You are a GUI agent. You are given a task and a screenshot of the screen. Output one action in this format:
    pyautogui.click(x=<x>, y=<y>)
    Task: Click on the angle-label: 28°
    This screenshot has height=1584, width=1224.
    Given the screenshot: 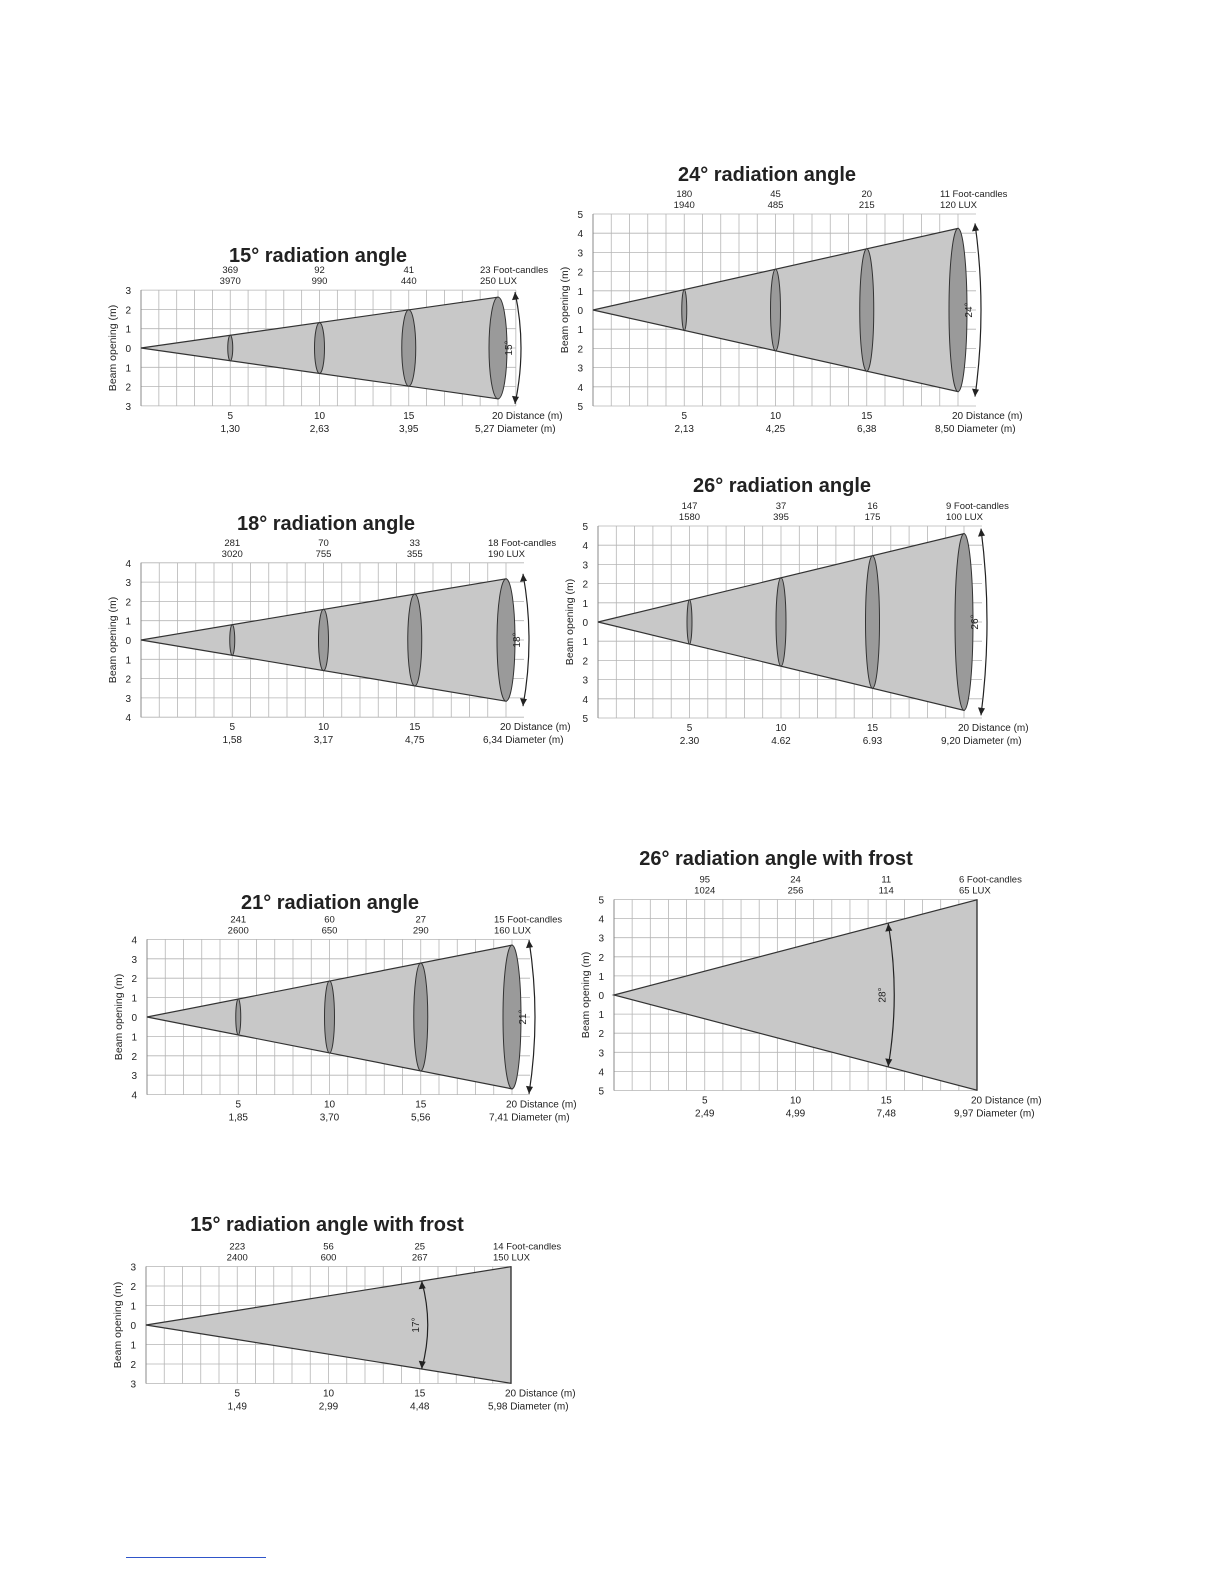 What is the action you would take?
    pyautogui.click(x=882, y=994)
    